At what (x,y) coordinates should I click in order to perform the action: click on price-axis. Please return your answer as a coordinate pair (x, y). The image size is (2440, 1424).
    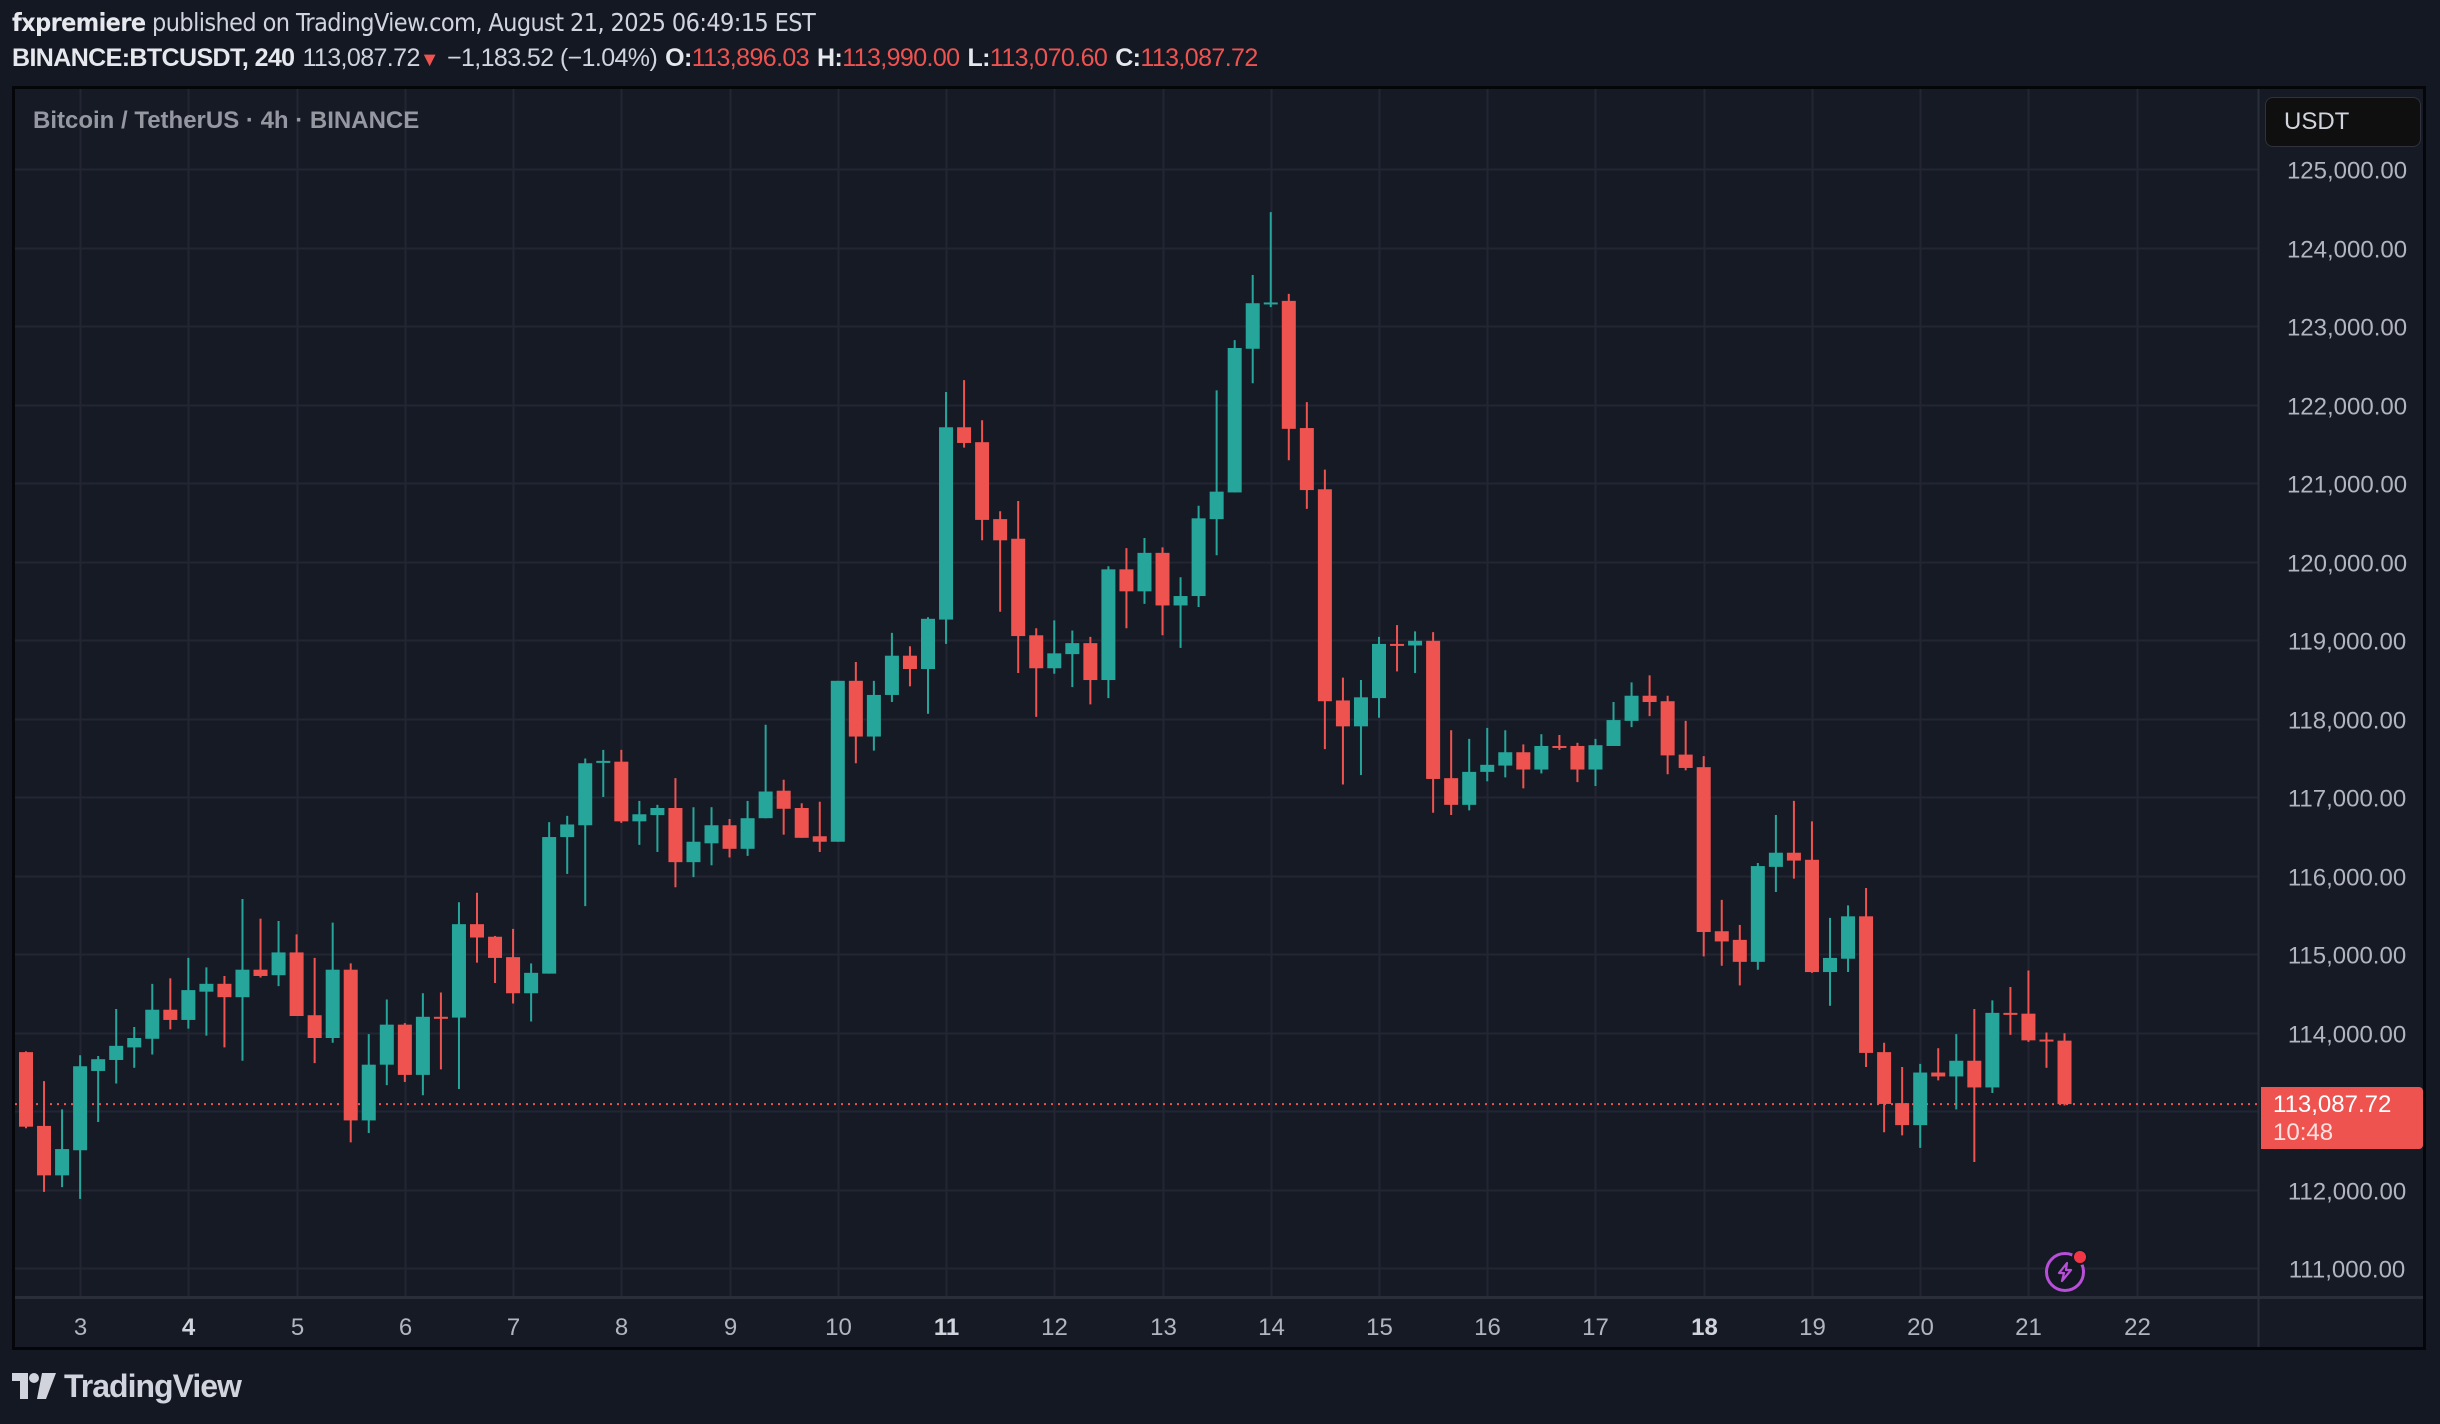
    Looking at the image, I should click on (2342, 719).